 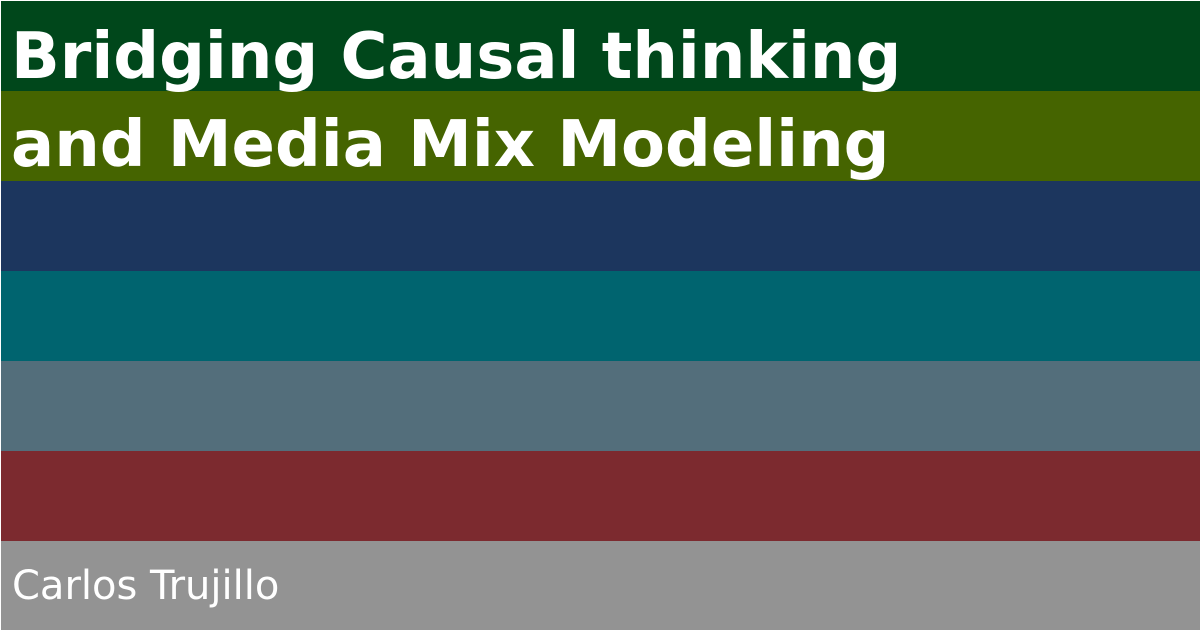 I want to click on author-name: Carlos Trujillo, so click(x=146, y=586).